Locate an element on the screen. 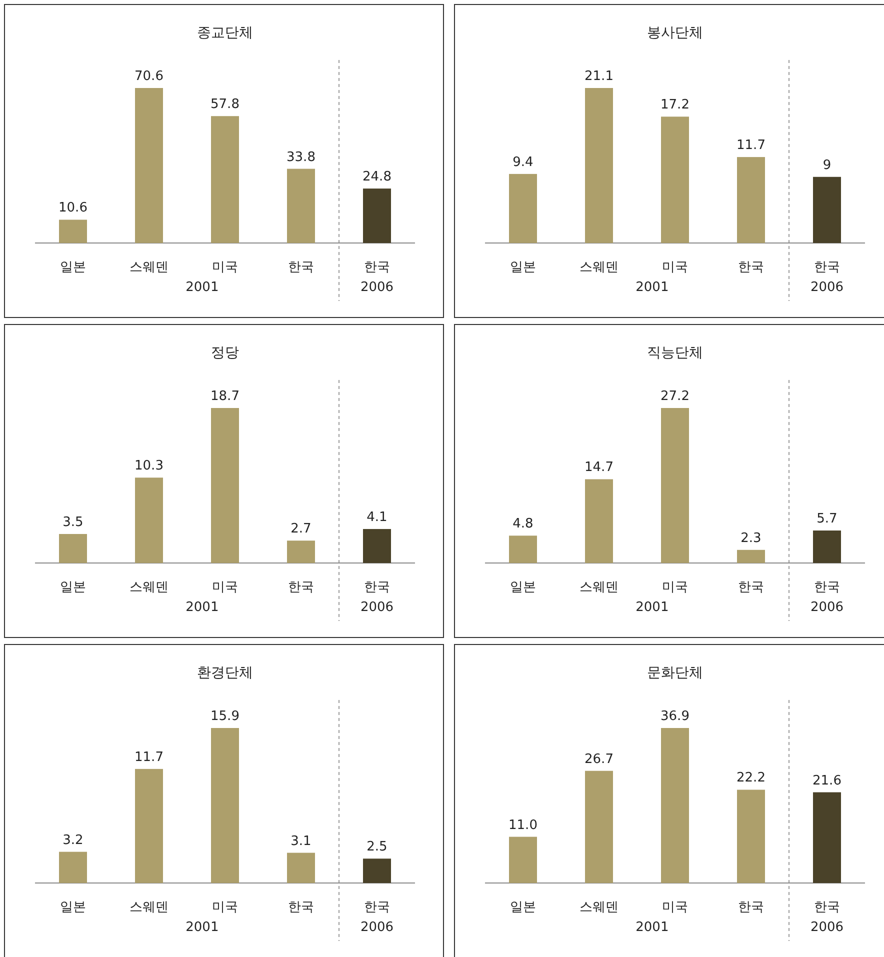  data-label: 21.6 is located at coordinates (827, 780).